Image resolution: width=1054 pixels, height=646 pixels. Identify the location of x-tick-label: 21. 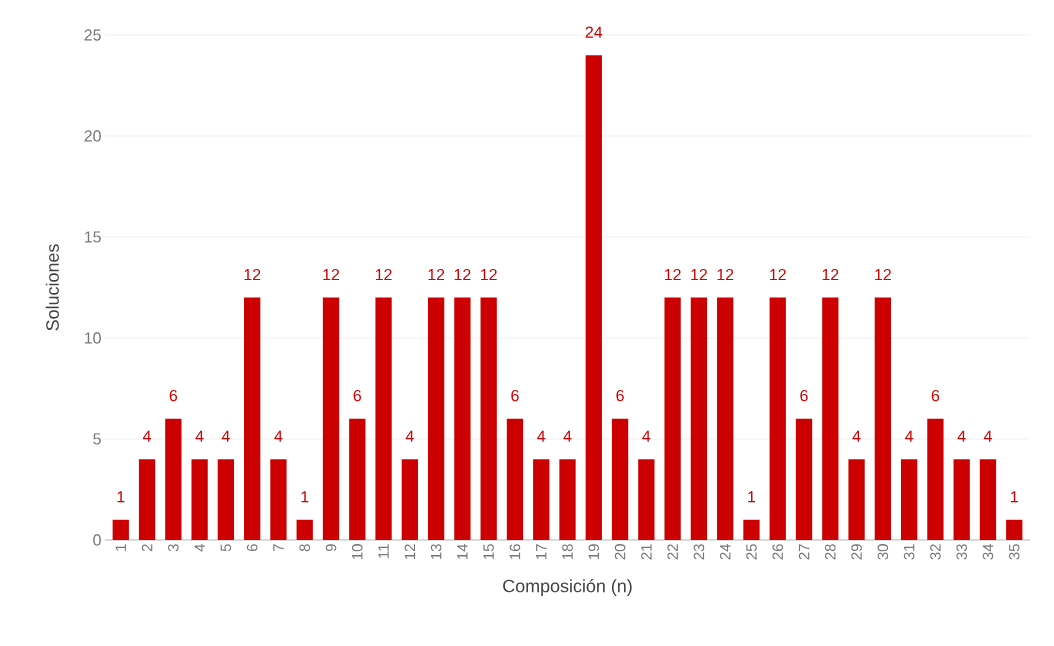
(646, 552).